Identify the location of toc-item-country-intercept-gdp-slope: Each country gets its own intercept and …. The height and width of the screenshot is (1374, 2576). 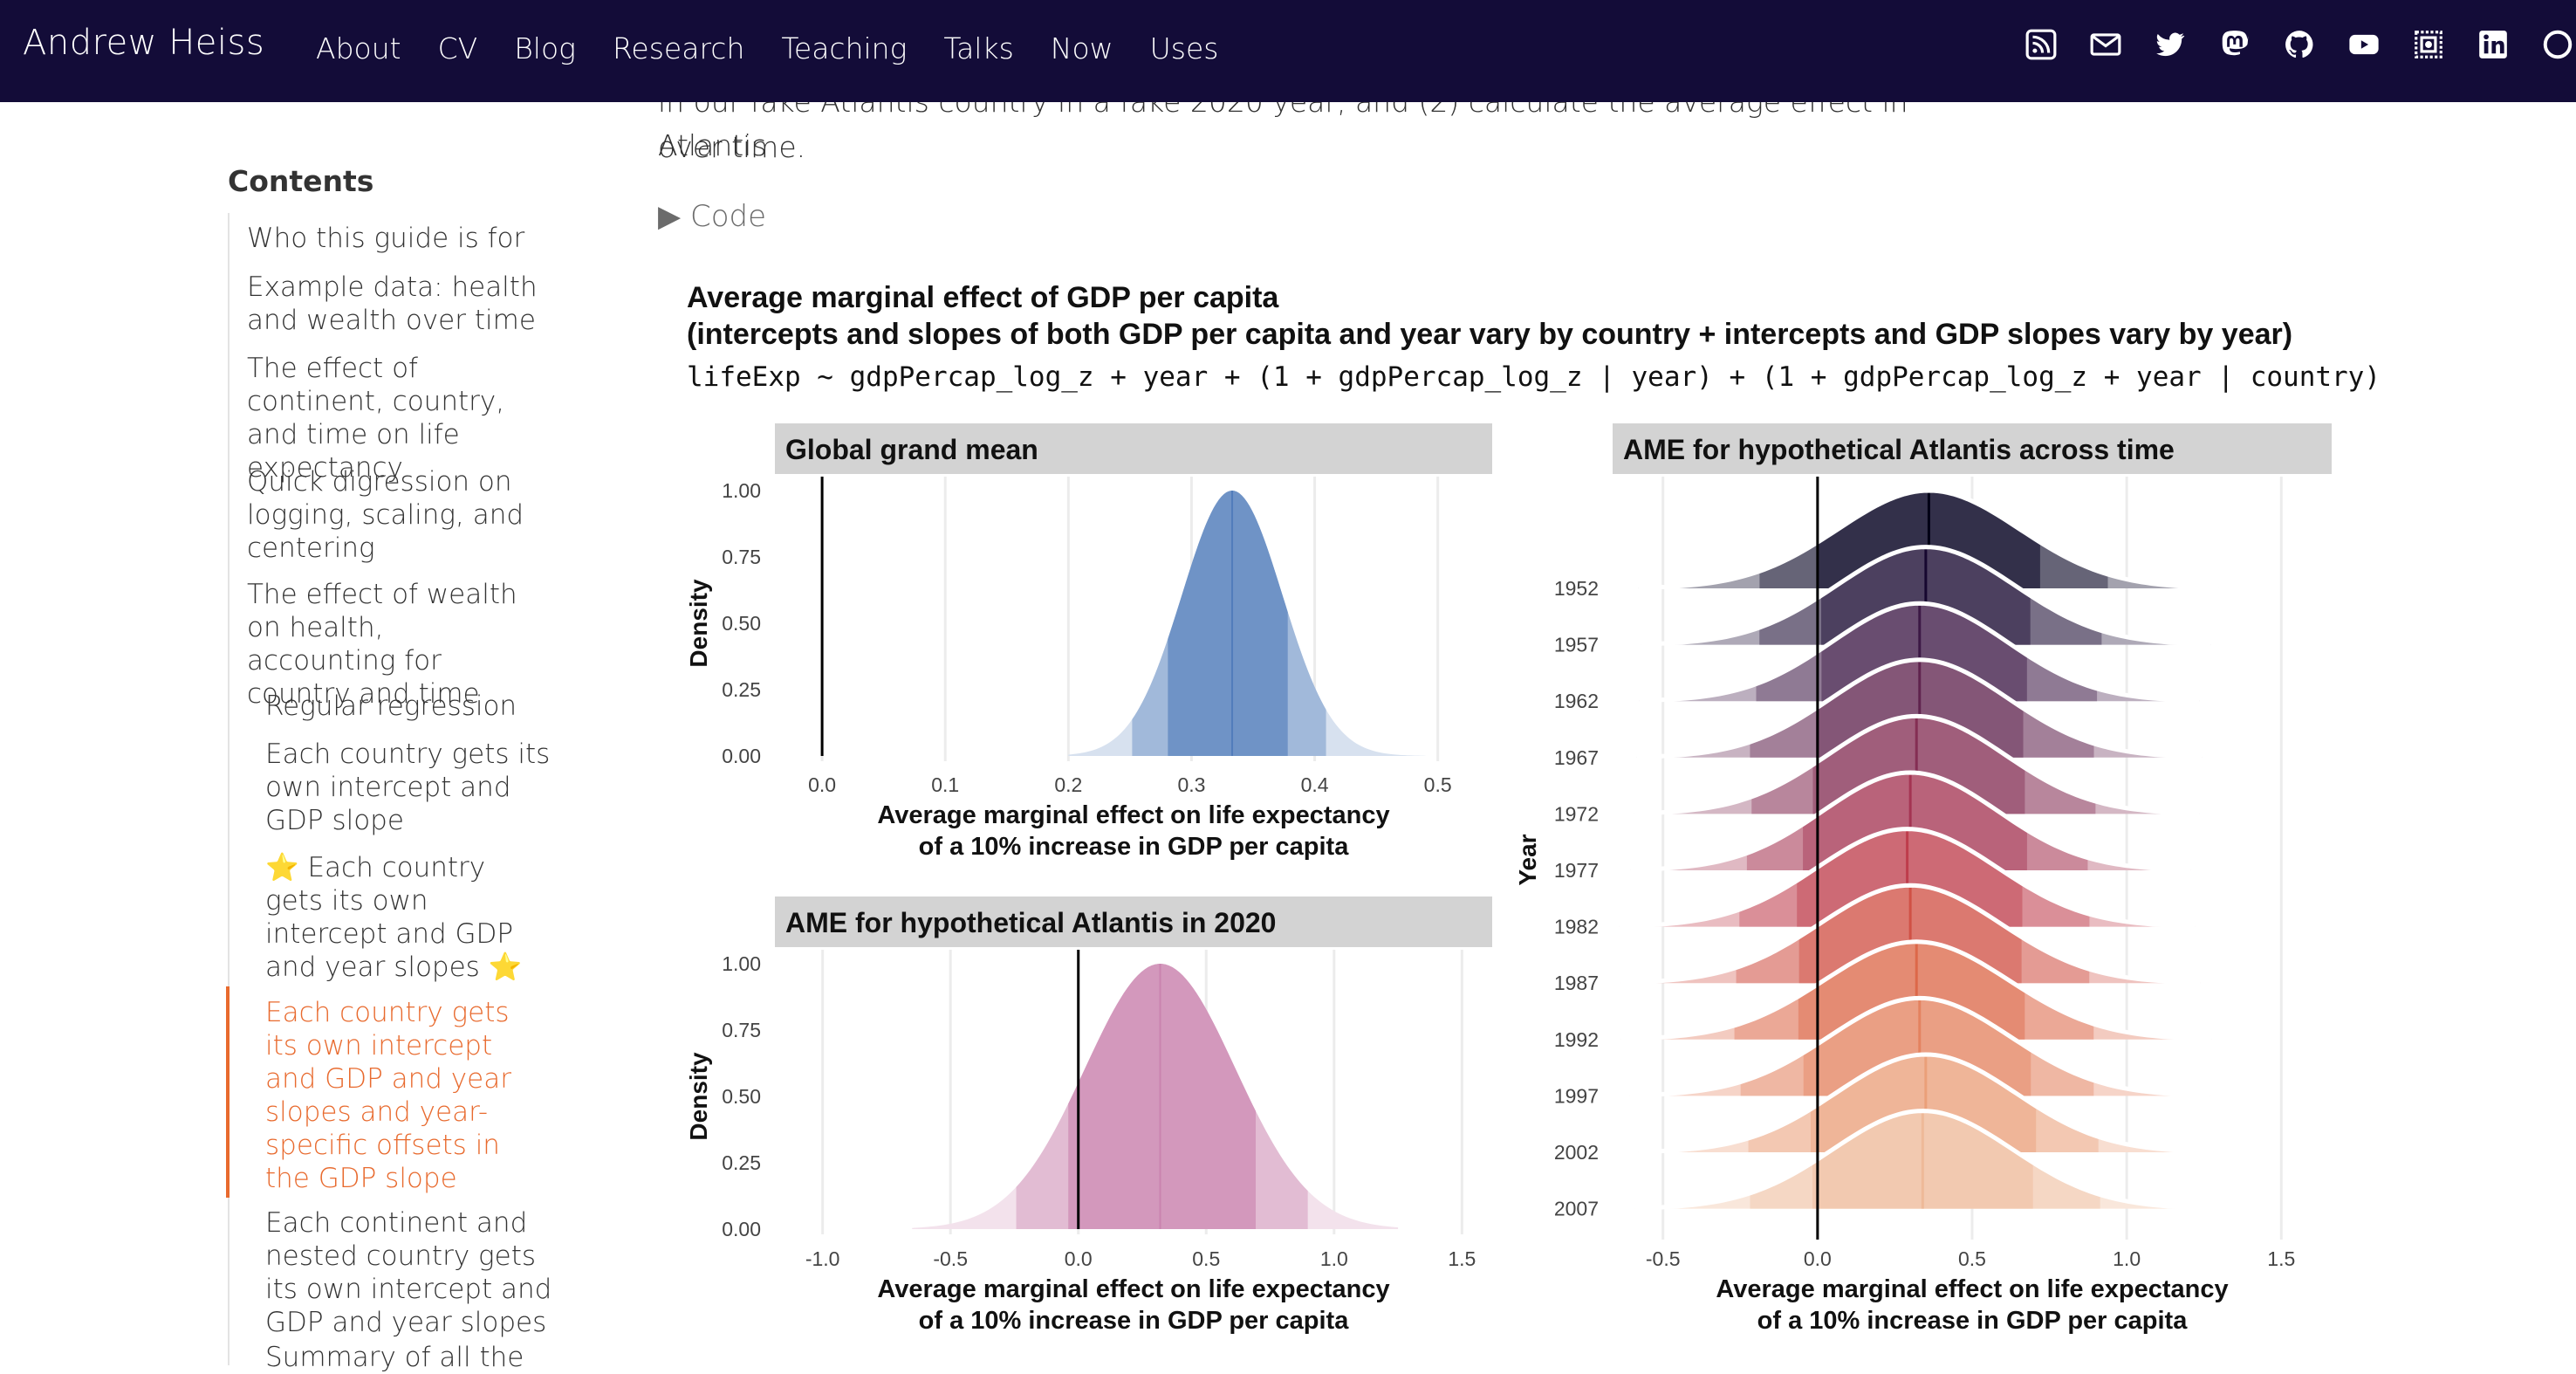
(408, 787).